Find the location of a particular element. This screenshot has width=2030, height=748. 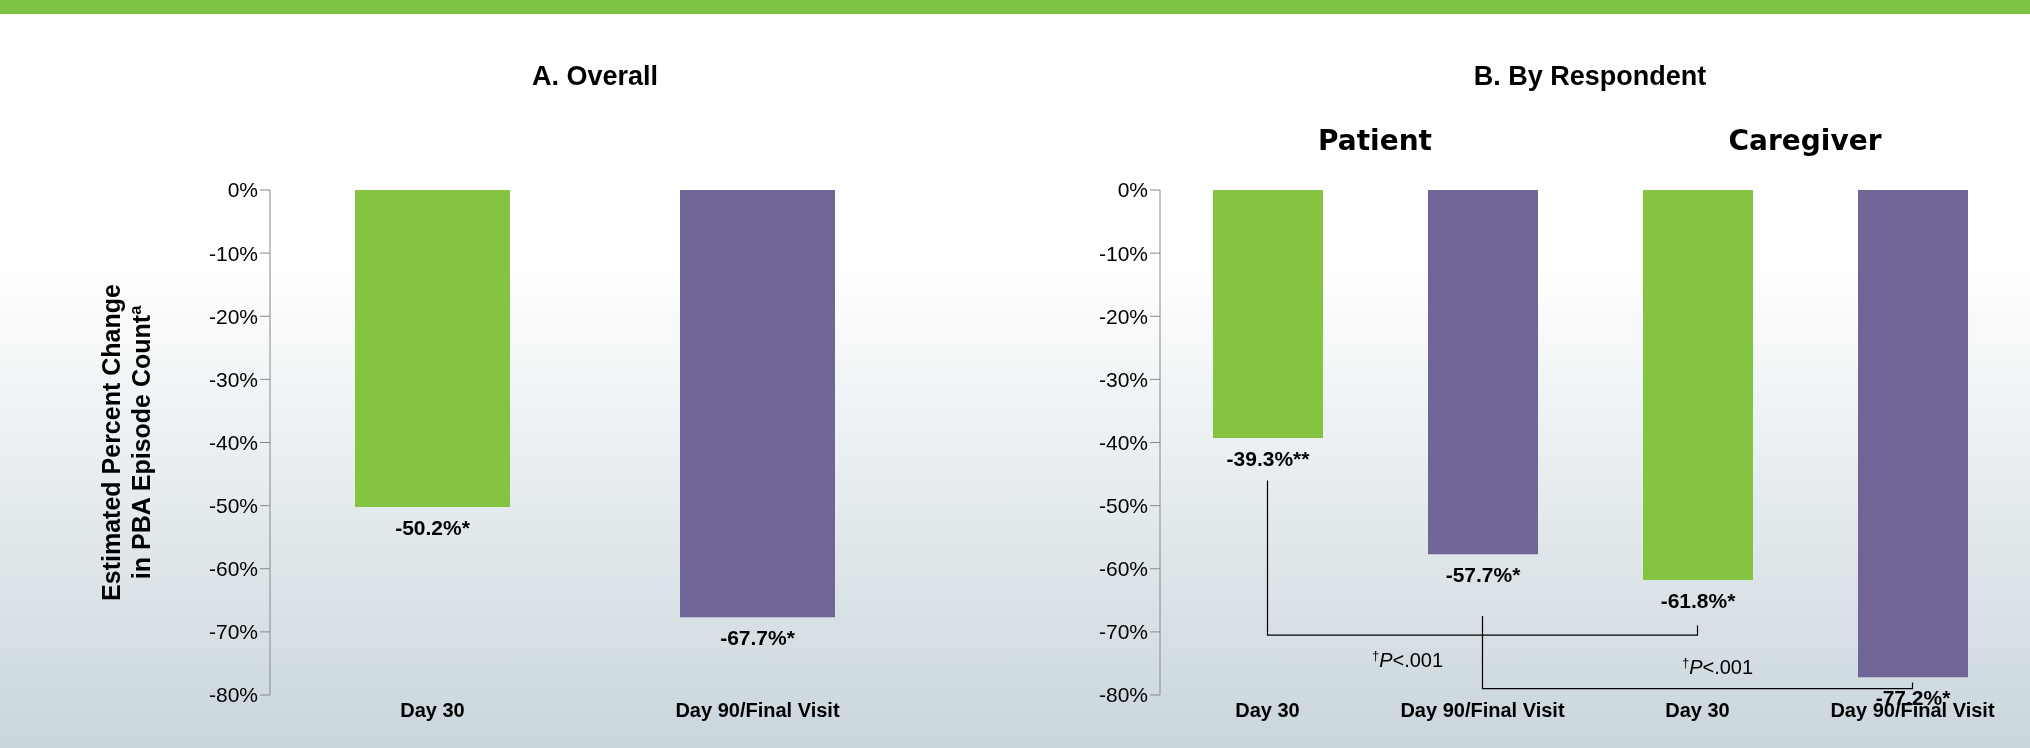

data-label: -39.3%** is located at coordinates (1268, 459).